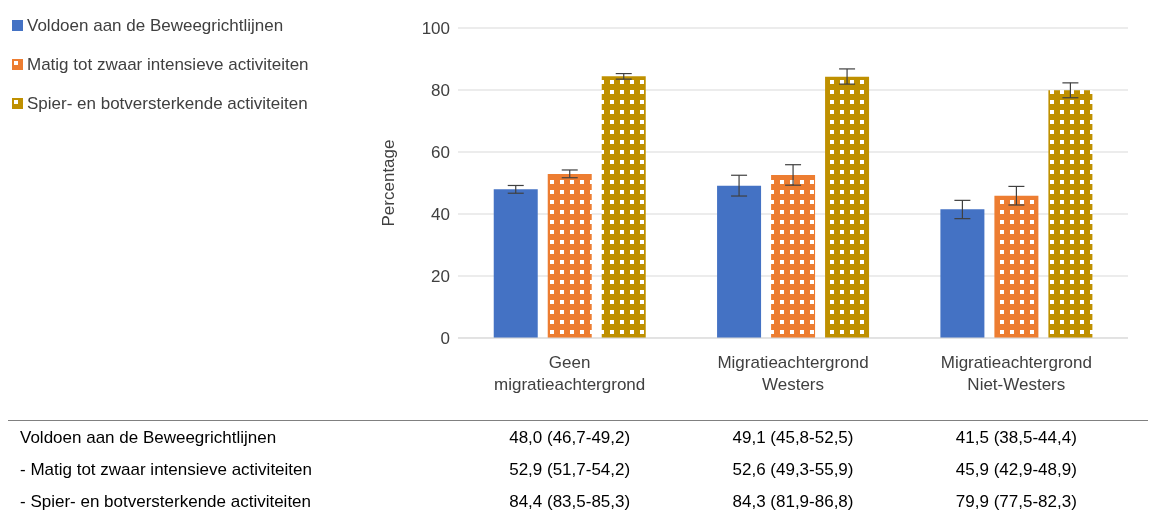 The width and height of the screenshot is (1159, 520). What do you see at coordinates (389, 183) in the screenshot?
I see `y-axis-title: Percentage` at bounding box center [389, 183].